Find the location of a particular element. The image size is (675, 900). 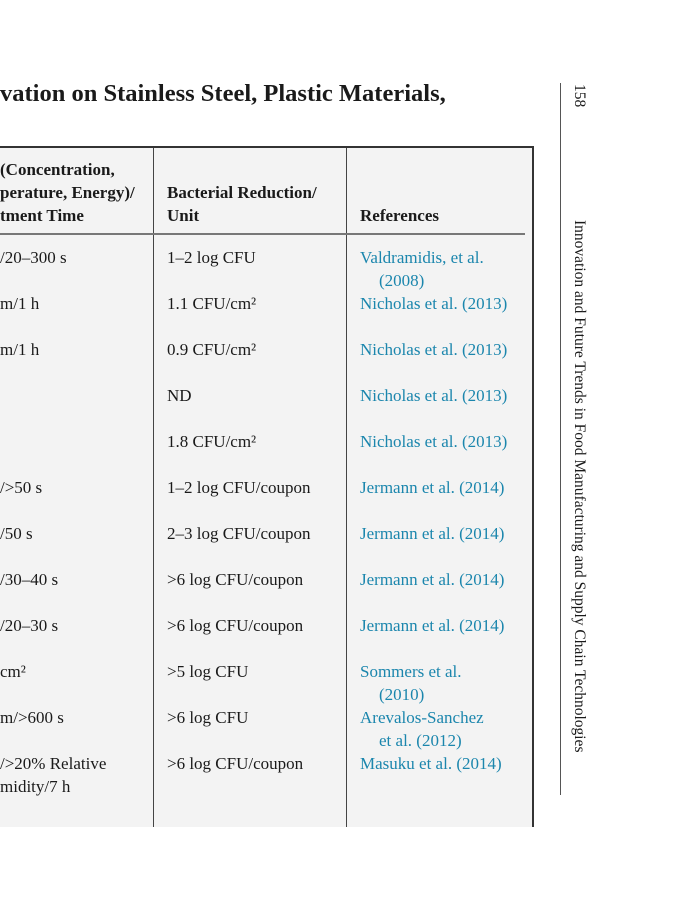

cell-conditions: m/>600 s is located at coordinates (32, 717).